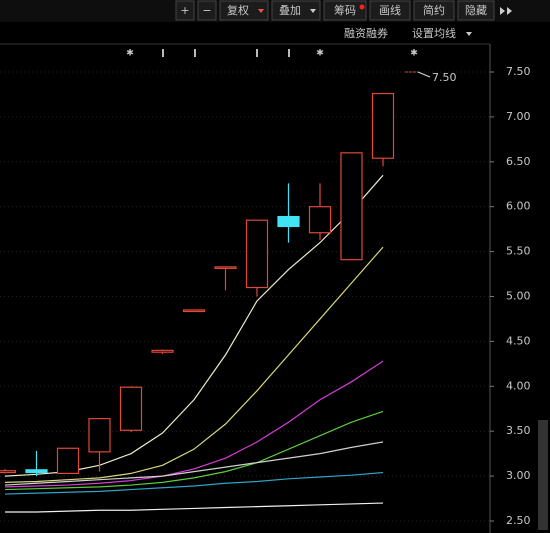 The width and height of the screenshot is (550, 533). What do you see at coordinates (506, 11) in the screenshot?
I see `expand-arrow` at bounding box center [506, 11].